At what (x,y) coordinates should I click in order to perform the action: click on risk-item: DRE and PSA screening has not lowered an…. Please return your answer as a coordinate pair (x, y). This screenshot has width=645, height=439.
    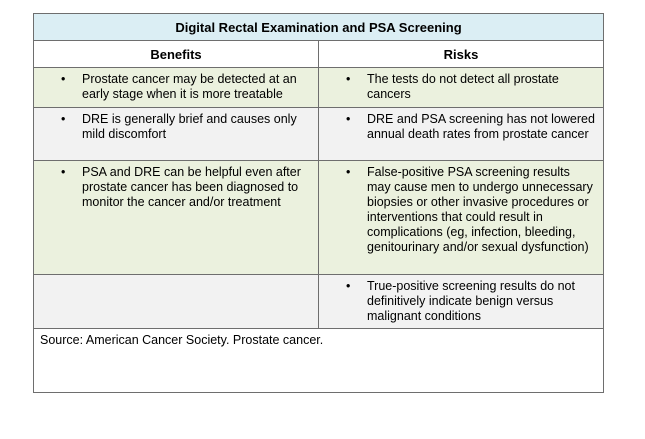
    Looking at the image, I should click on (461, 127).